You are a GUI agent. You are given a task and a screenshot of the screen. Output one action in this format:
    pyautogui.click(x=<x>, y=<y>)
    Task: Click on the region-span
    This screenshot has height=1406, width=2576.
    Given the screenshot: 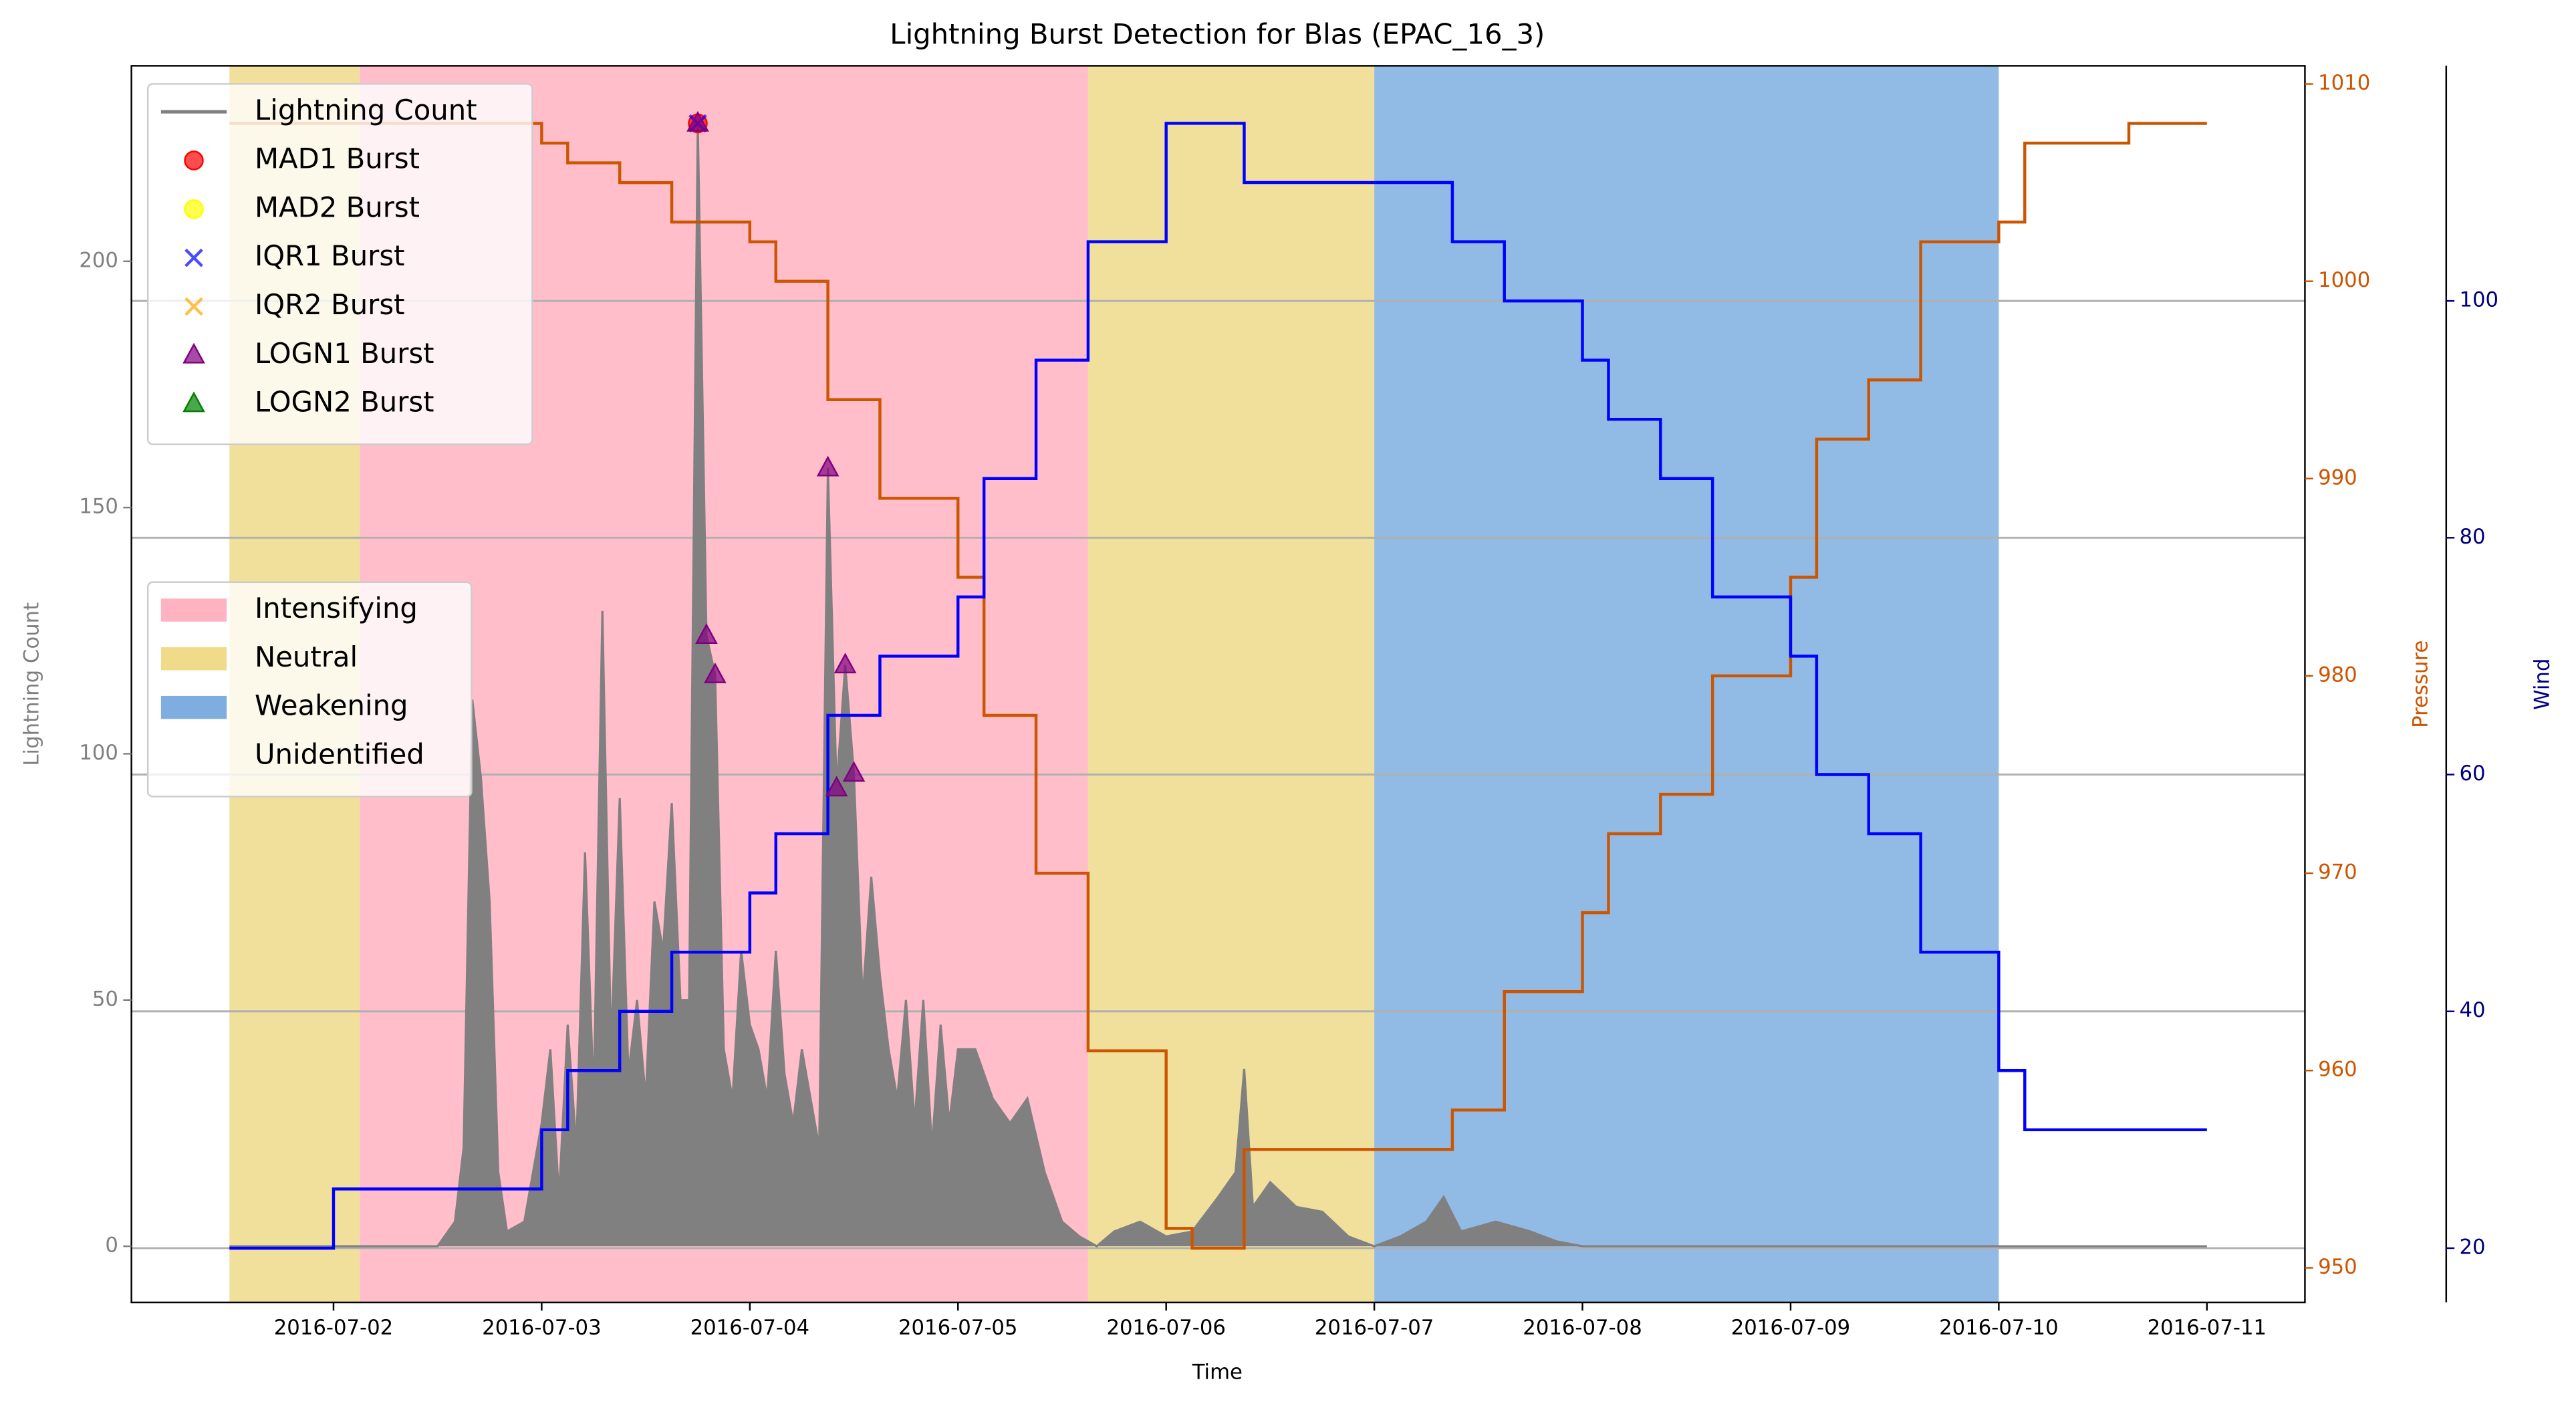 What is the action you would take?
    pyautogui.click(x=1231, y=684)
    